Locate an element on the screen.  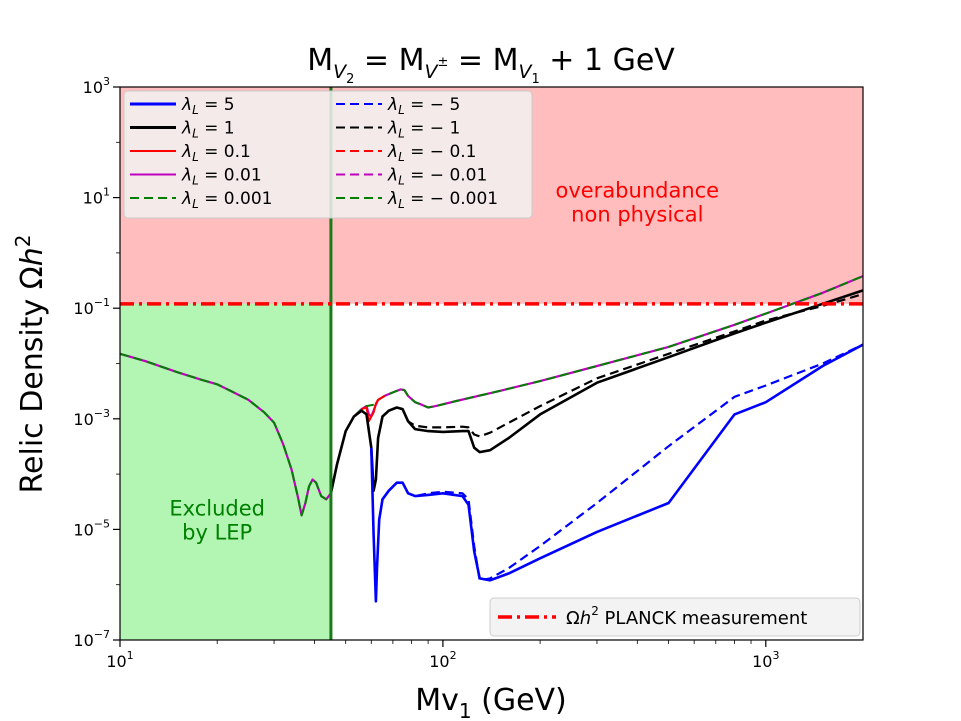
y-tick-label: 10⁻⁵ is located at coordinates (91, 528).